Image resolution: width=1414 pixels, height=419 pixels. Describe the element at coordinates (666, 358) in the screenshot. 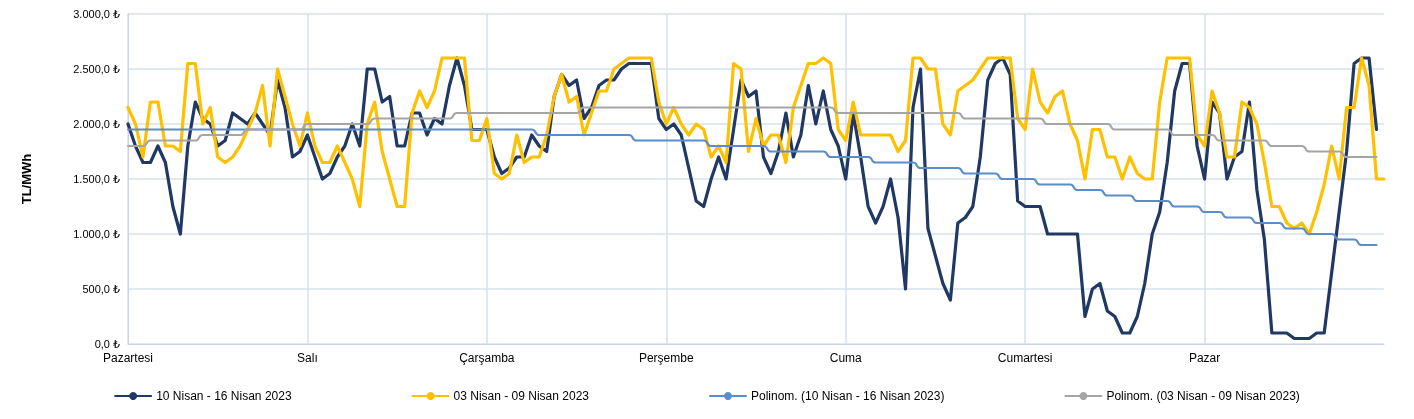

I see `x-tick-label: Perşembe` at that location.